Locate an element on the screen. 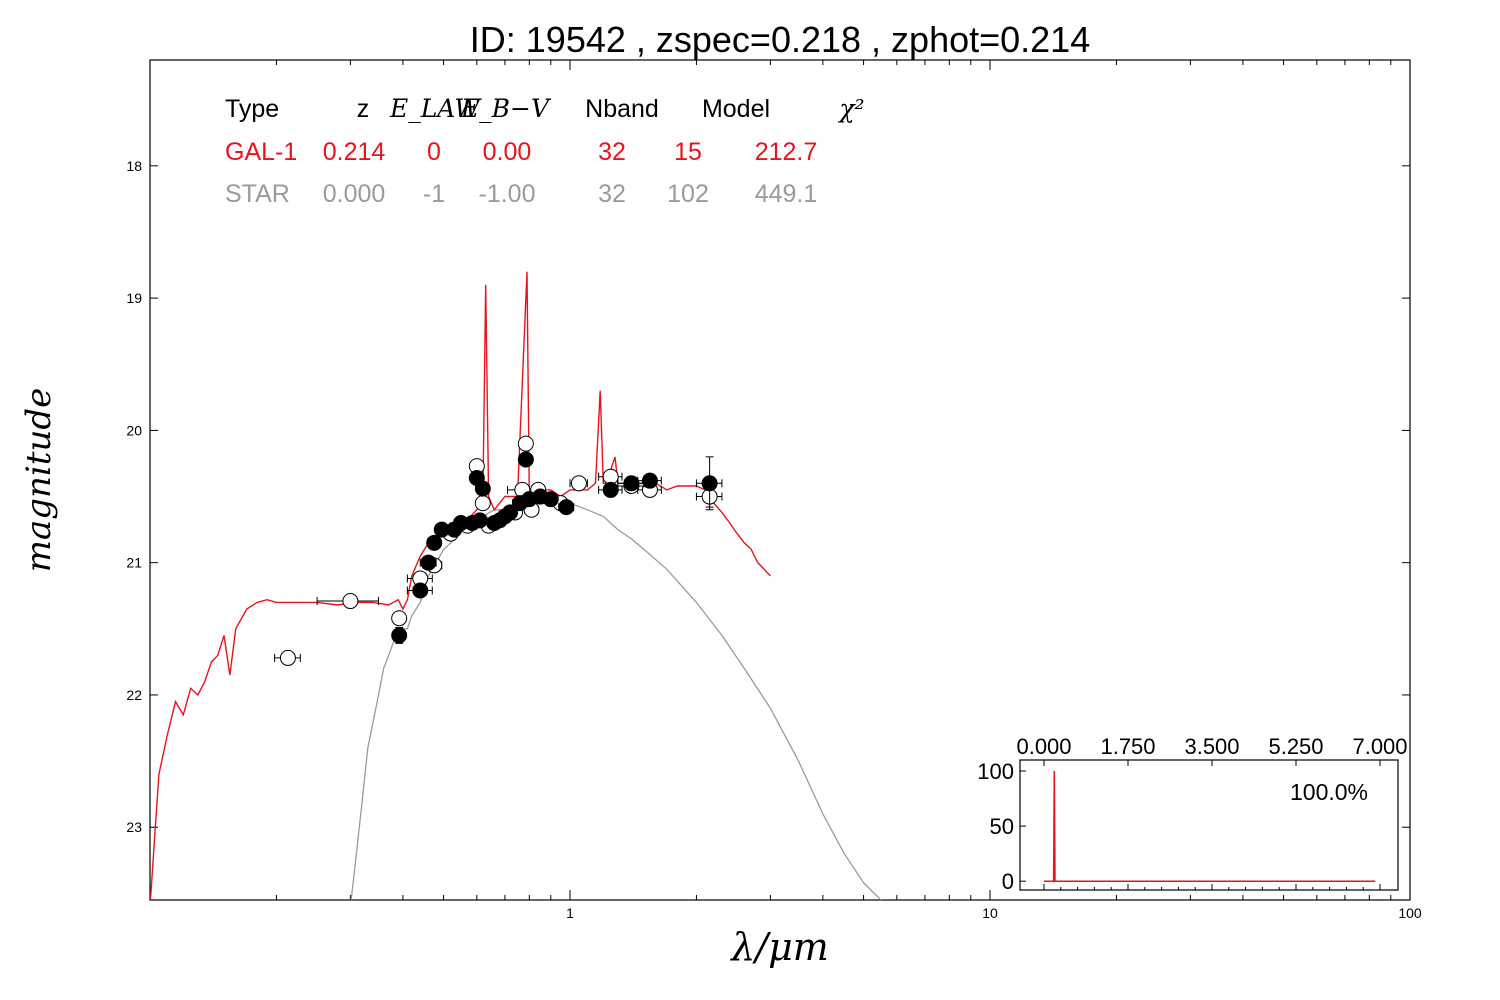 The height and width of the screenshot is (1000, 1500). x-tick-label: 100 is located at coordinates (1410, 913).